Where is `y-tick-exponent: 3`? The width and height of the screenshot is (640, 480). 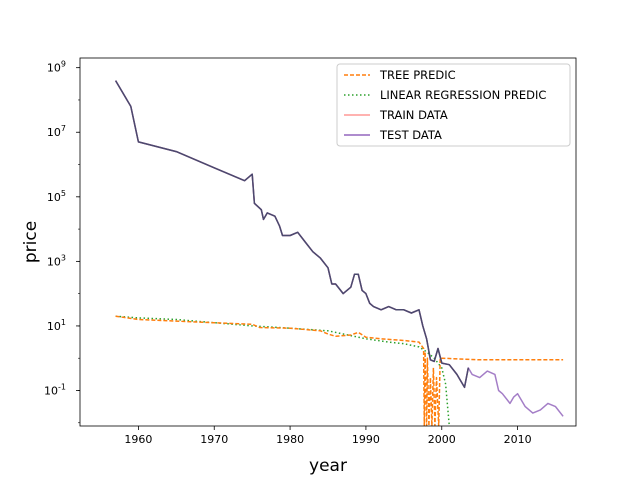 y-tick-exponent: 3 is located at coordinates (63, 257).